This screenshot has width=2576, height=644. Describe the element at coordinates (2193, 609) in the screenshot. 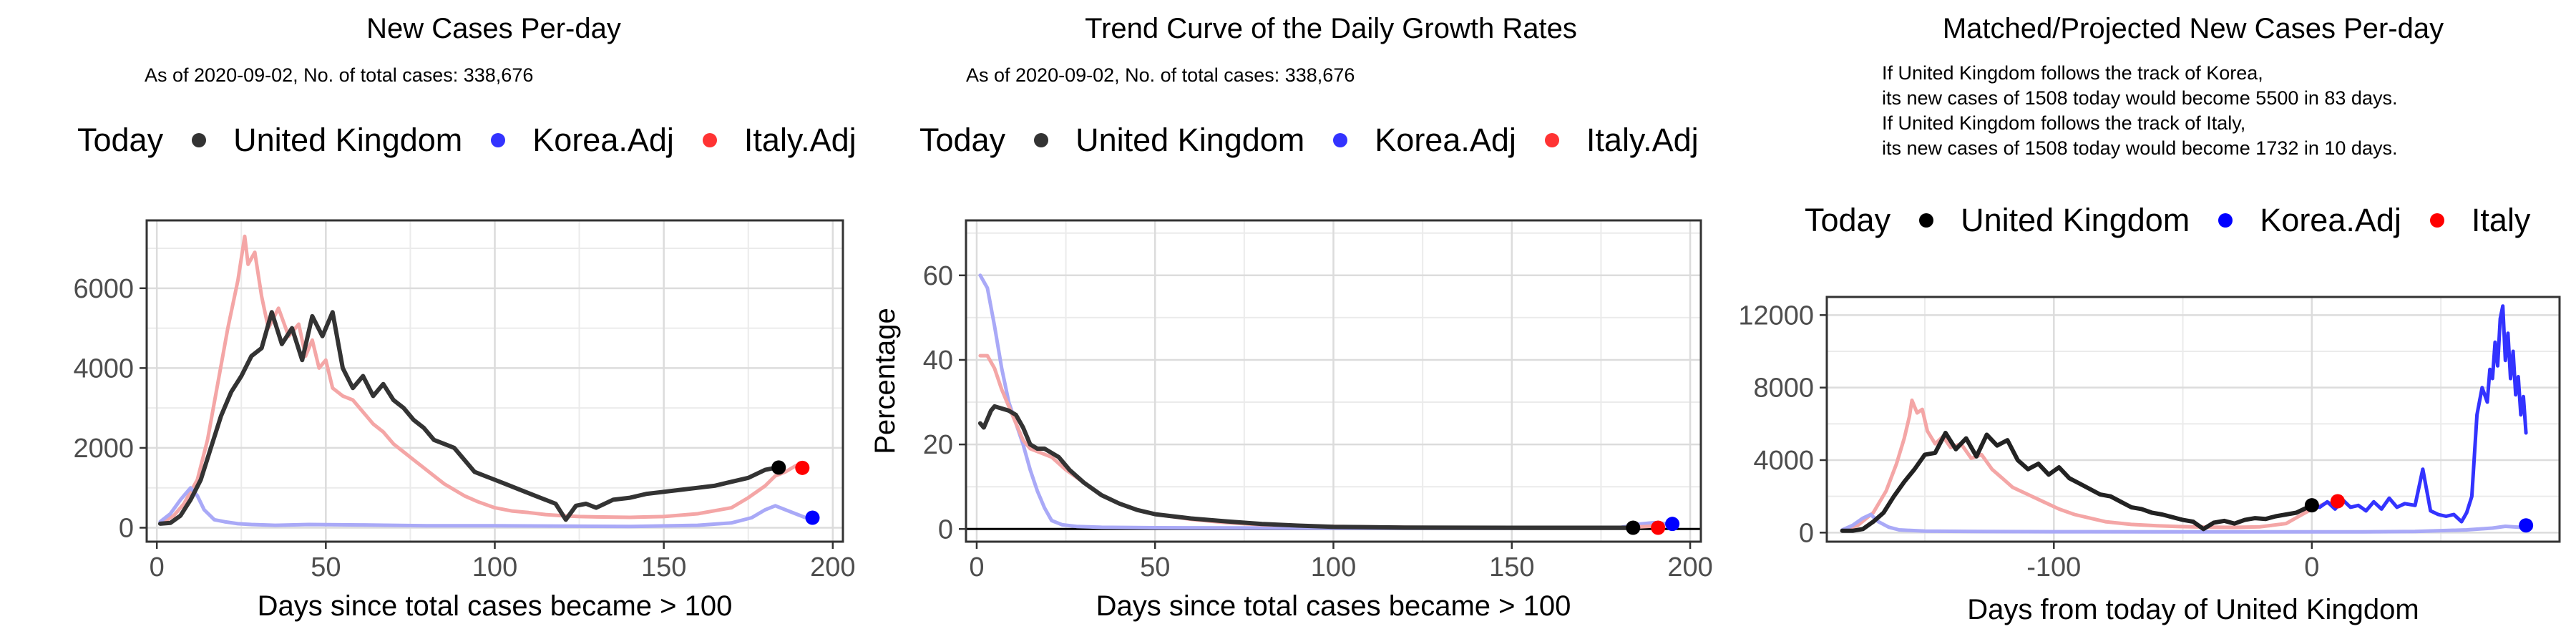

I see `x-axis-label: Days from today of United Kingdom` at that location.